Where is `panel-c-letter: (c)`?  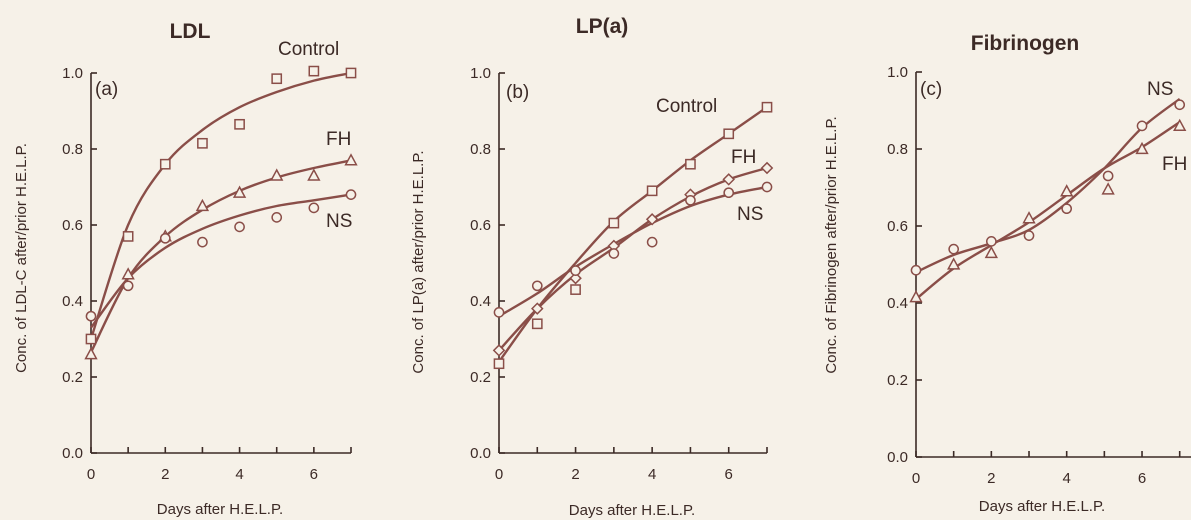 panel-c-letter: (c) is located at coordinates (931, 89).